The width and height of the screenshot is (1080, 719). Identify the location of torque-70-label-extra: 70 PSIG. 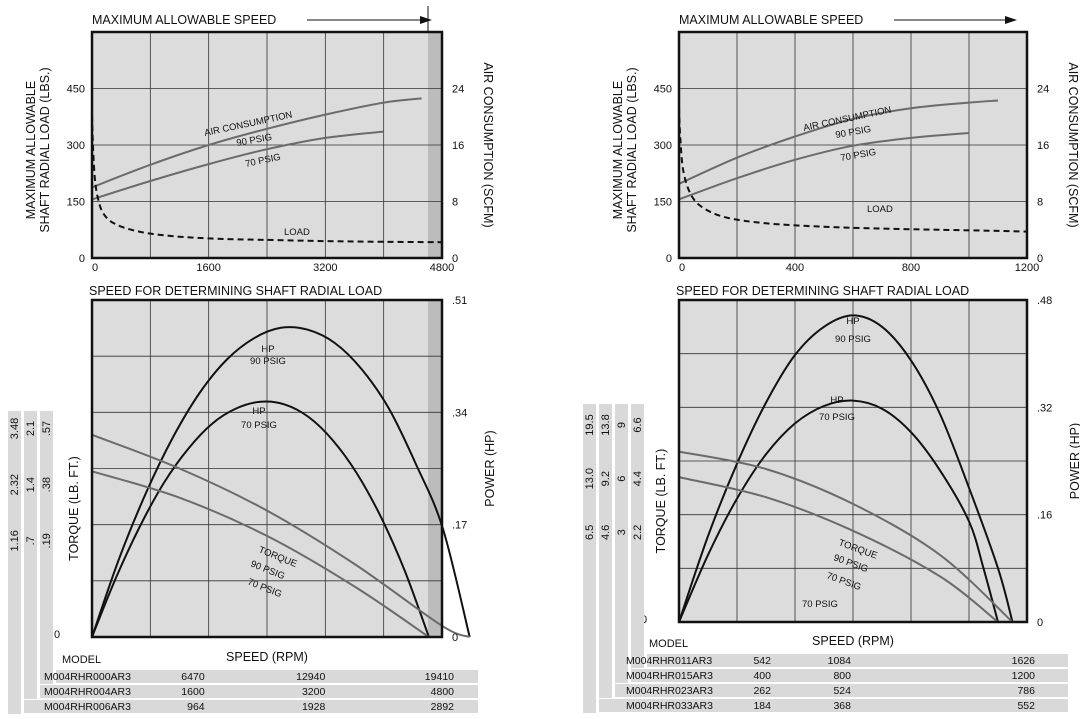
(820, 604).